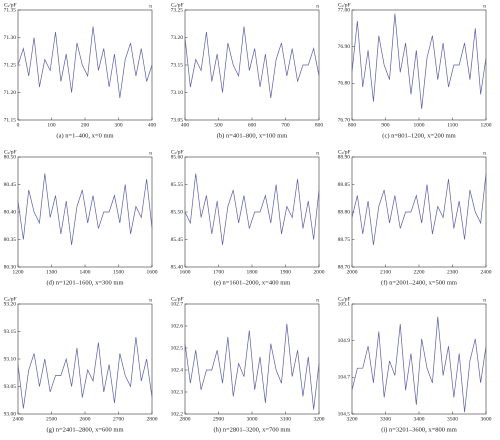  Describe the element at coordinates (10, 185) in the screenshot. I see `y-tick-label: 80.45` at that location.